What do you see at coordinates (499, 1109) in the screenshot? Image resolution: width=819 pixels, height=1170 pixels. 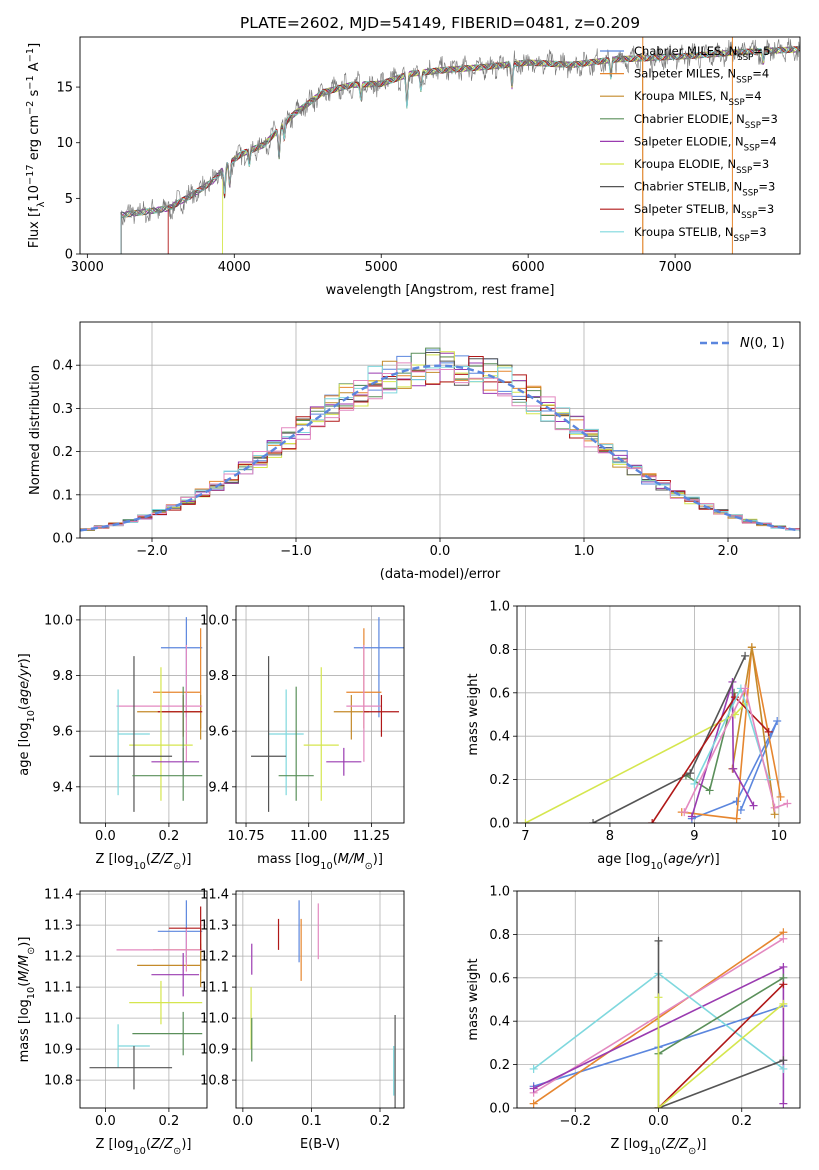 I see `tick-label: 0.0` at bounding box center [499, 1109].